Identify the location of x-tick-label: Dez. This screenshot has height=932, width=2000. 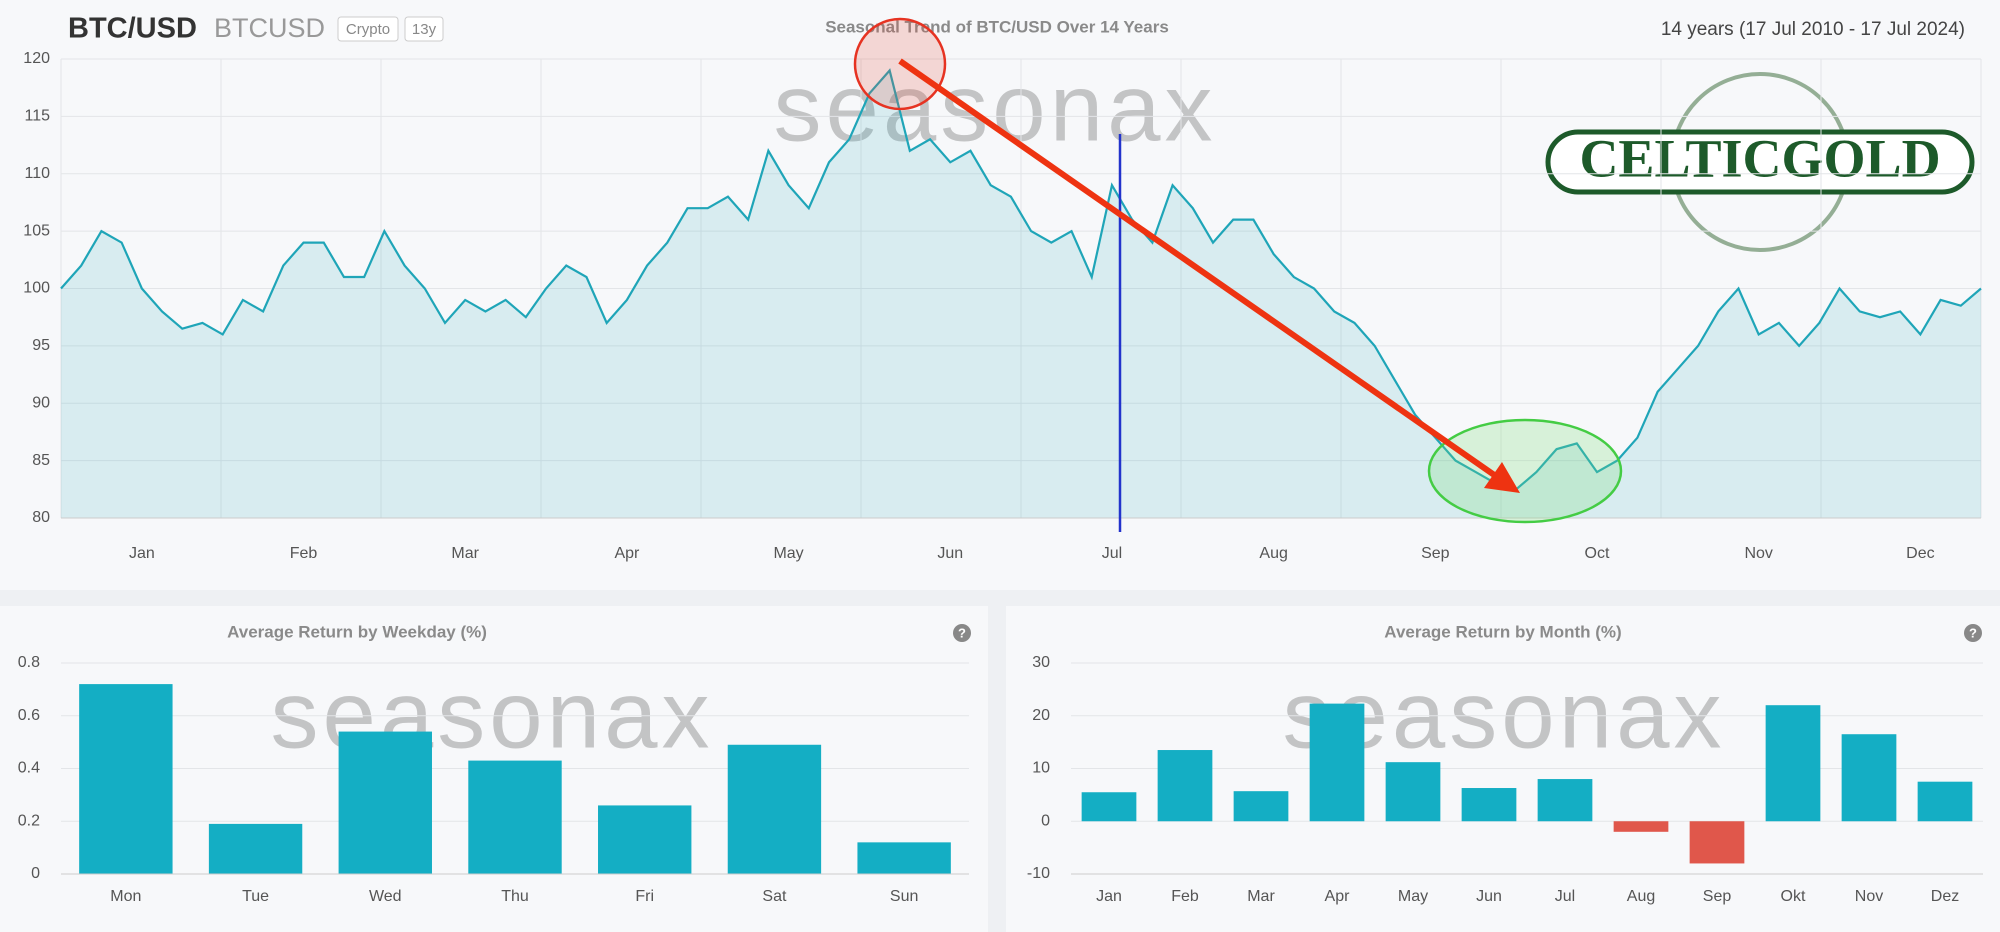
(1945, 896).